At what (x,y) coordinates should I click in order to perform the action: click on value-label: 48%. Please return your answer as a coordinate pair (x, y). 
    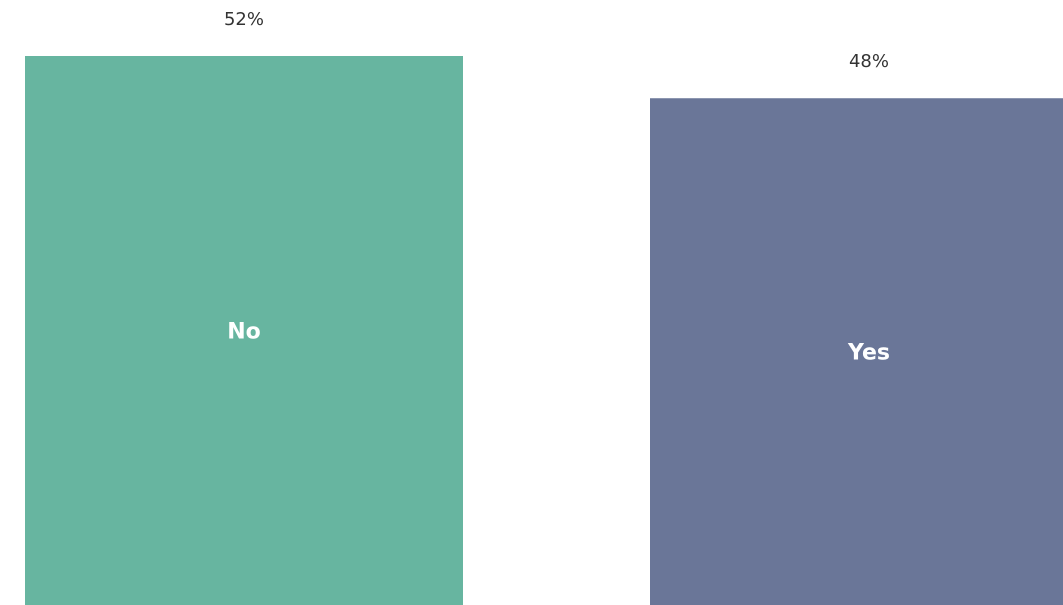
    Looking at the image, I should click on (869, 61).